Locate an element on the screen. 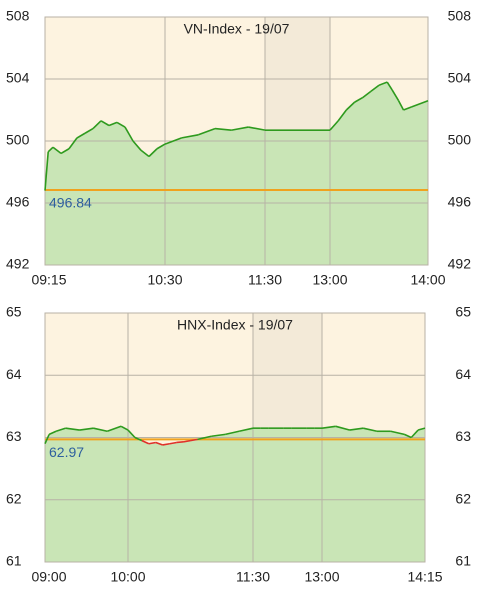 The image size is (477, 595). x-tick-label: 14:15 is located at coordinates (424, 577).